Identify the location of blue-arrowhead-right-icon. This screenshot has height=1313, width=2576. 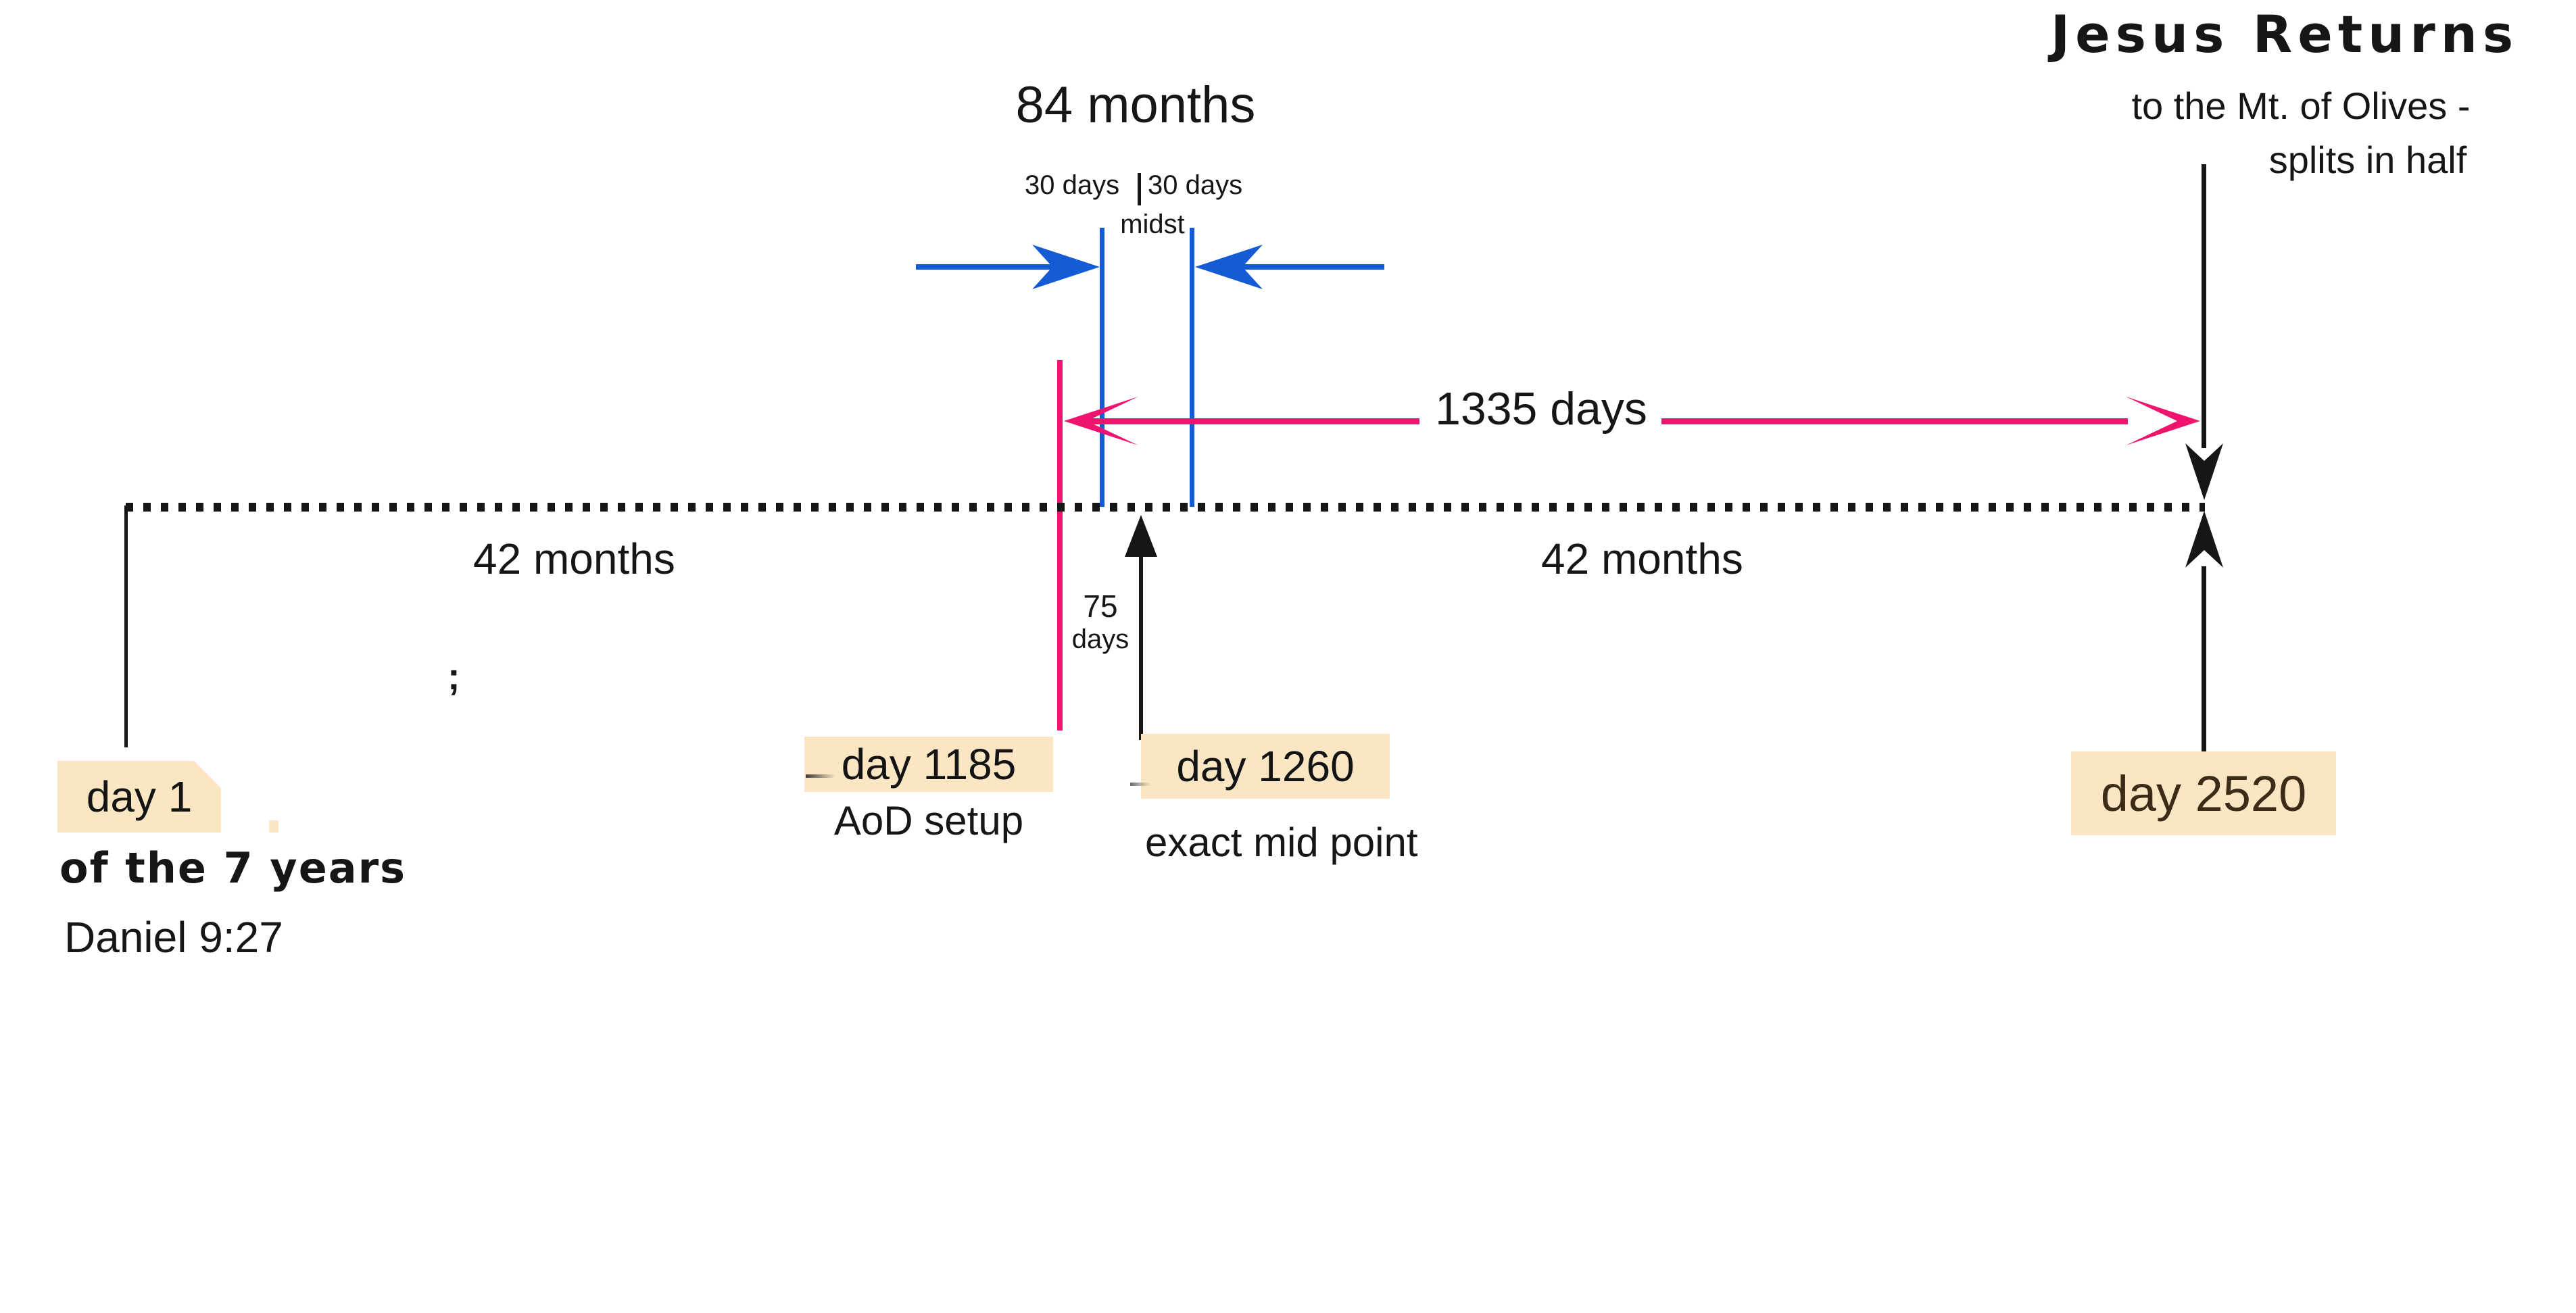
(1066, 267).